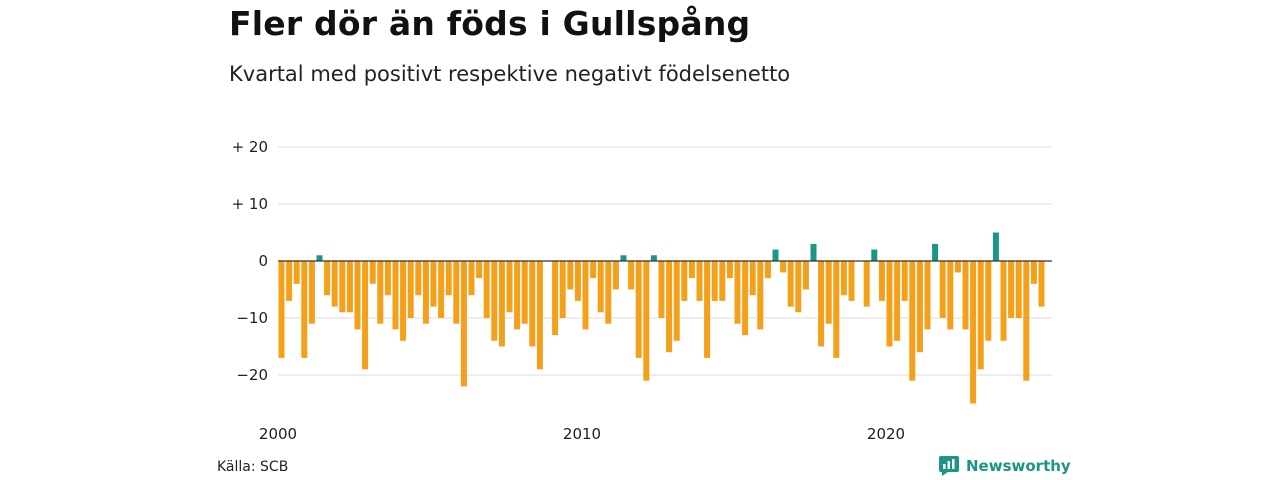  What do you see at coordinates (263, 261) in the screenshot?
I see `y-tick-label: 0` at bounding box center [263, 261].